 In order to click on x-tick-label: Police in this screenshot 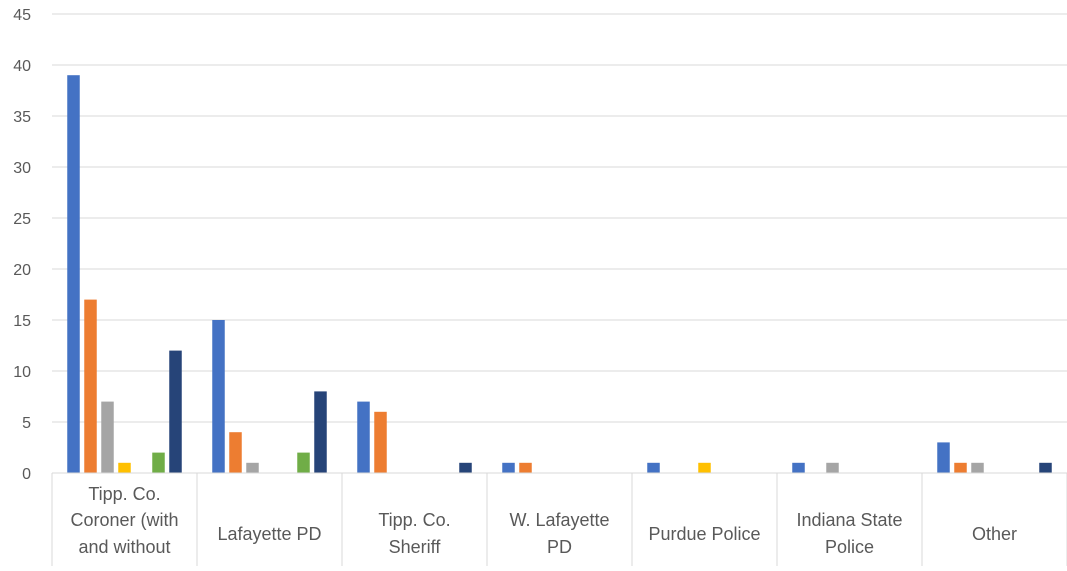, I will do `click(849, 547)`.